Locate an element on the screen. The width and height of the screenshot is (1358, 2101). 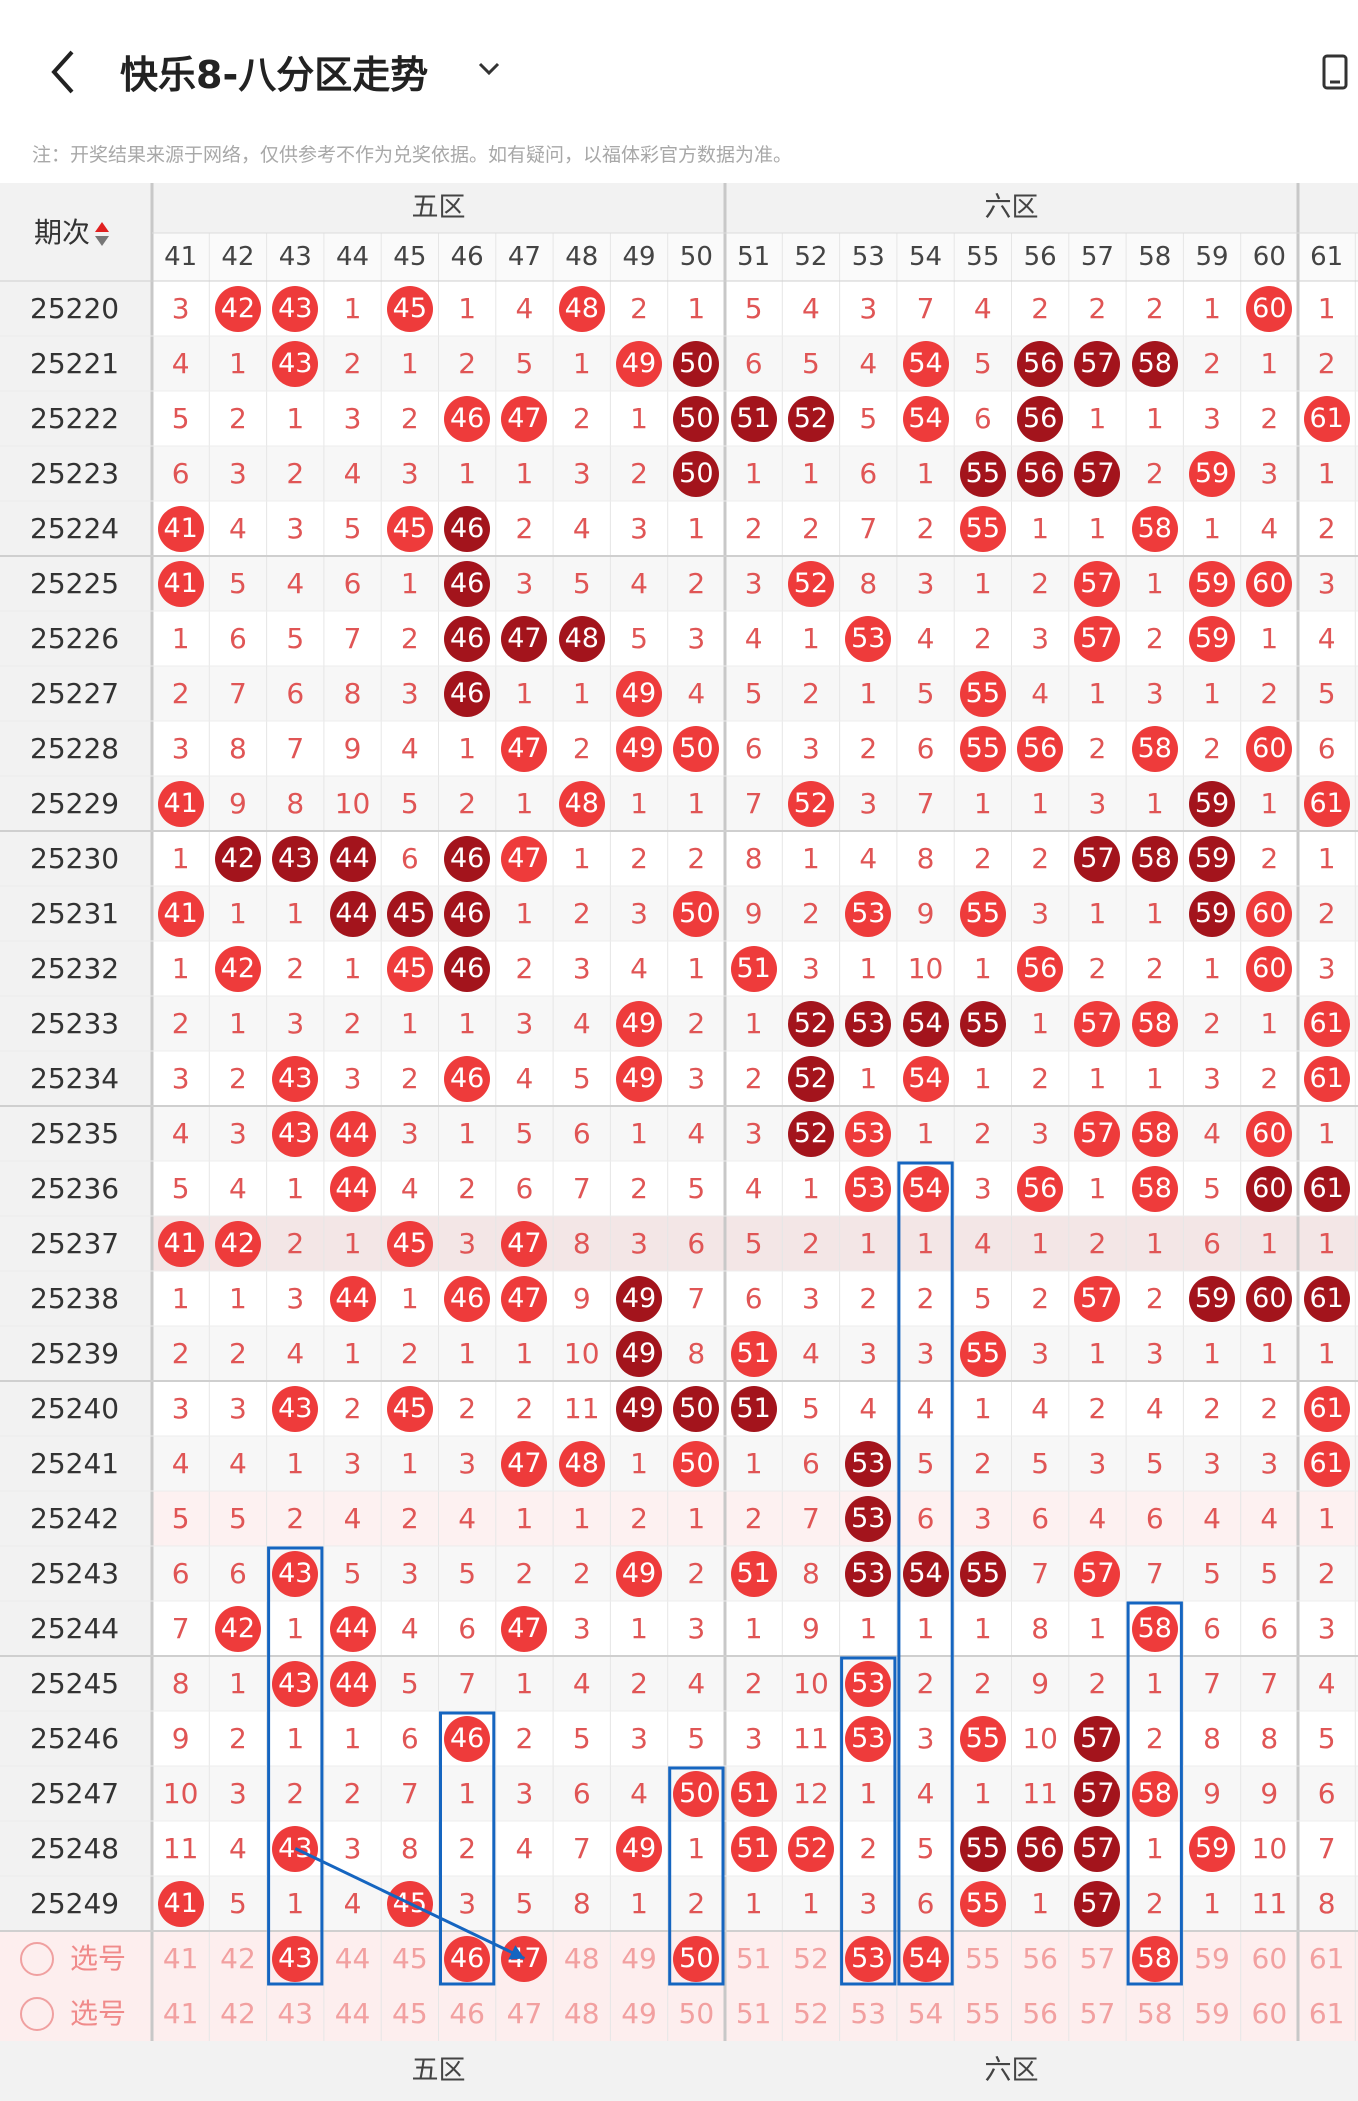
select-number: 54 is located at coordinates (925, 2013).